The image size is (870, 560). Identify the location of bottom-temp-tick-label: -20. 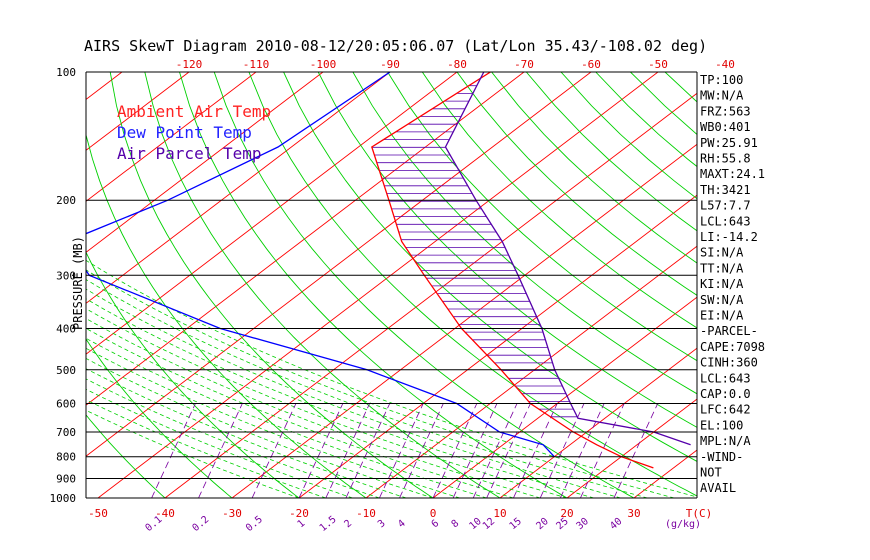
(299, 513).